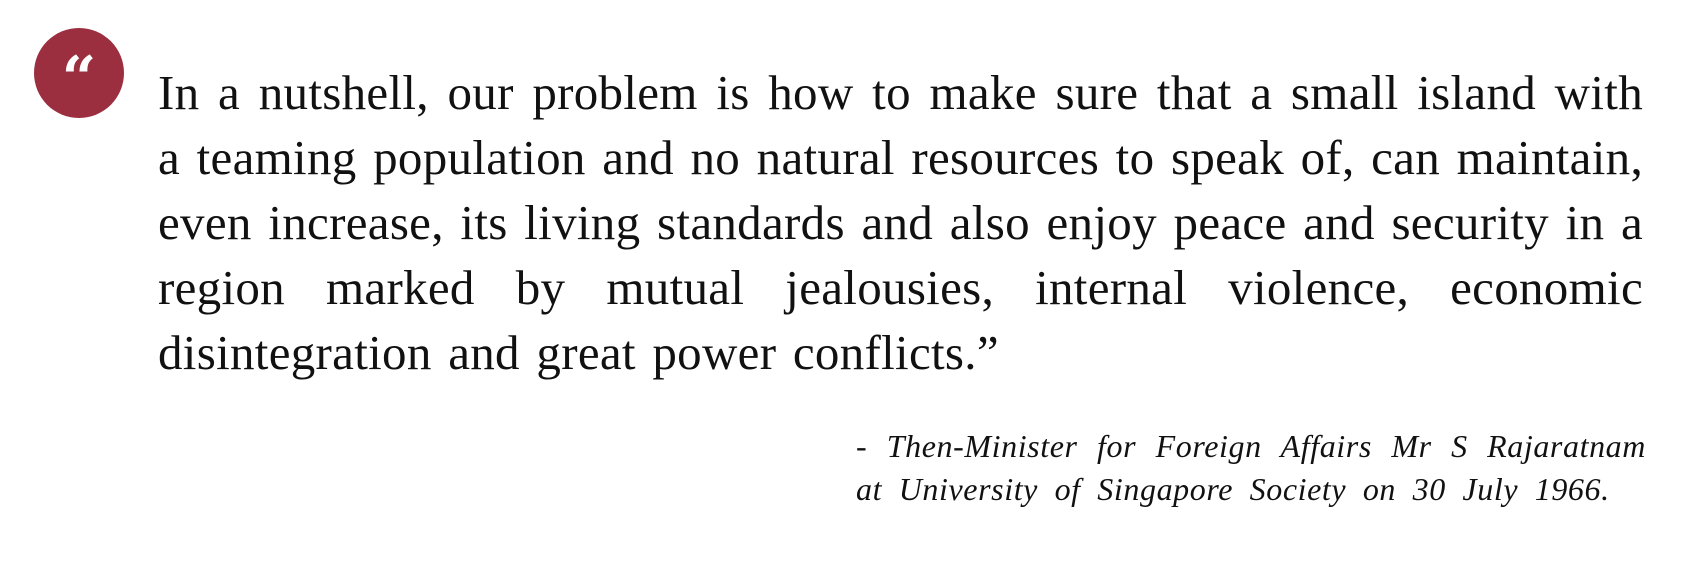  Describe the element at coordinates (79, 79) in the screenshot. I see `quote-mark-glyph: “` at that location.